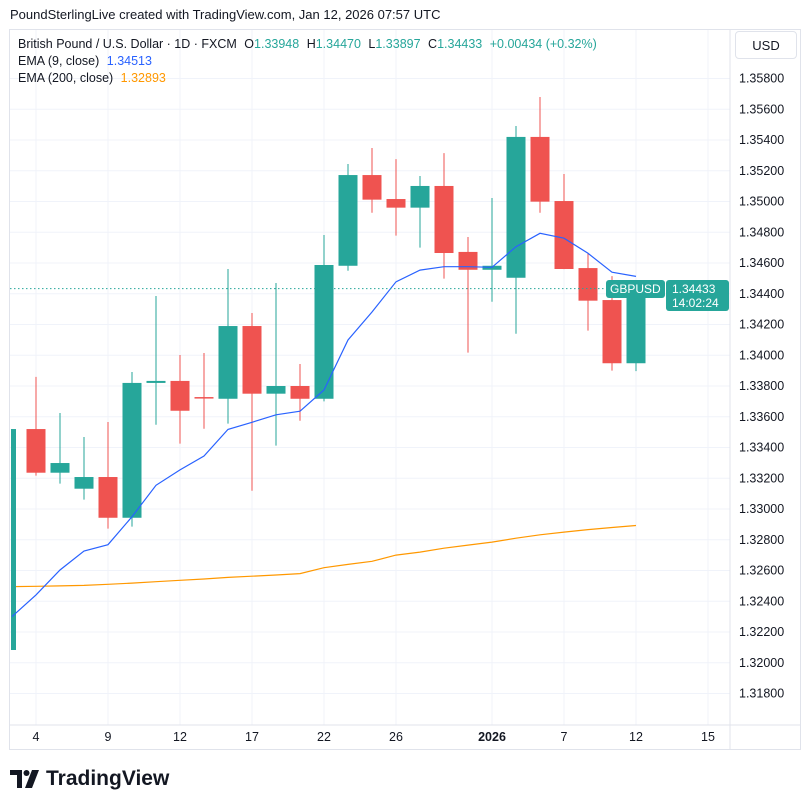 The image size is (812, 810). Describe the element at coordinates (398, 44) in the screenshot. I see `low-value: 1.33897` at that location.